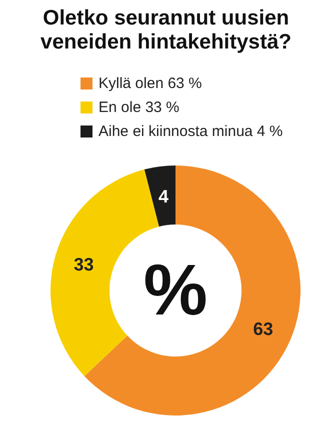  I want to click on data-label: 63, so click(263, 328).